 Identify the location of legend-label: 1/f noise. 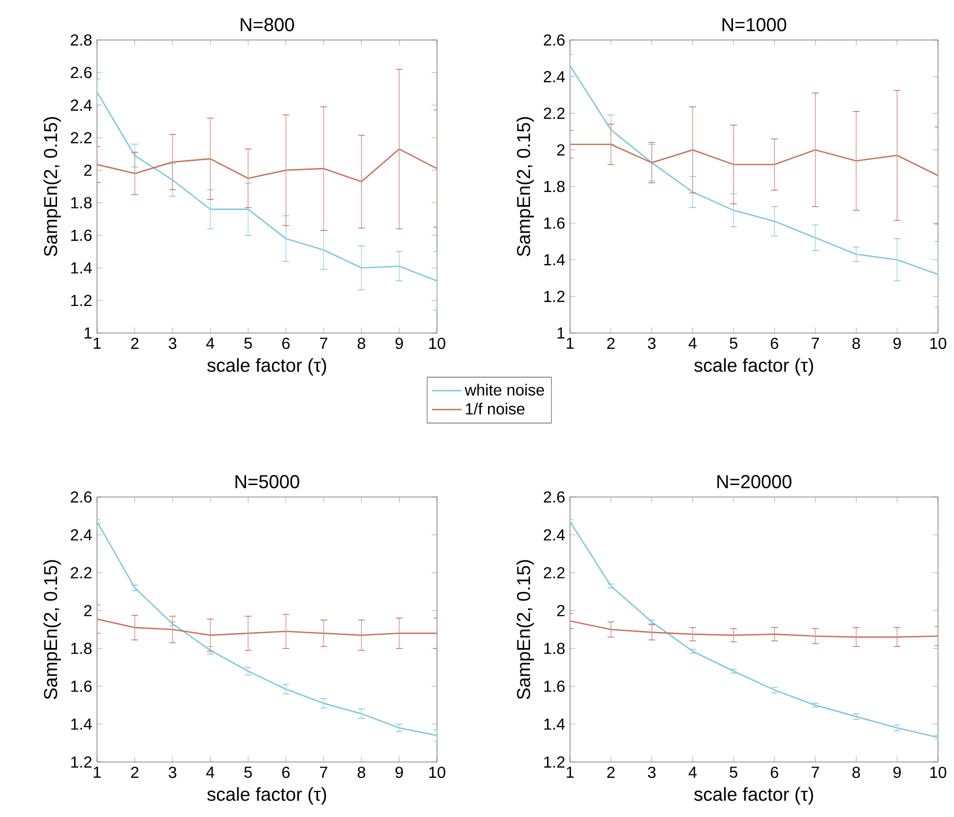
(495, 408).